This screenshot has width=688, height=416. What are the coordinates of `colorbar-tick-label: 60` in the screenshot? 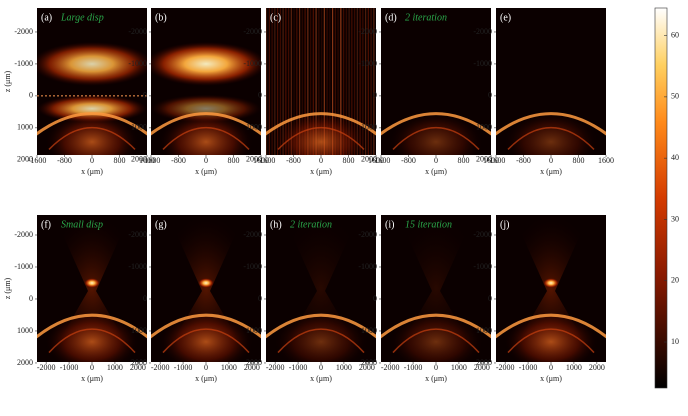 It's located at (675, 34).